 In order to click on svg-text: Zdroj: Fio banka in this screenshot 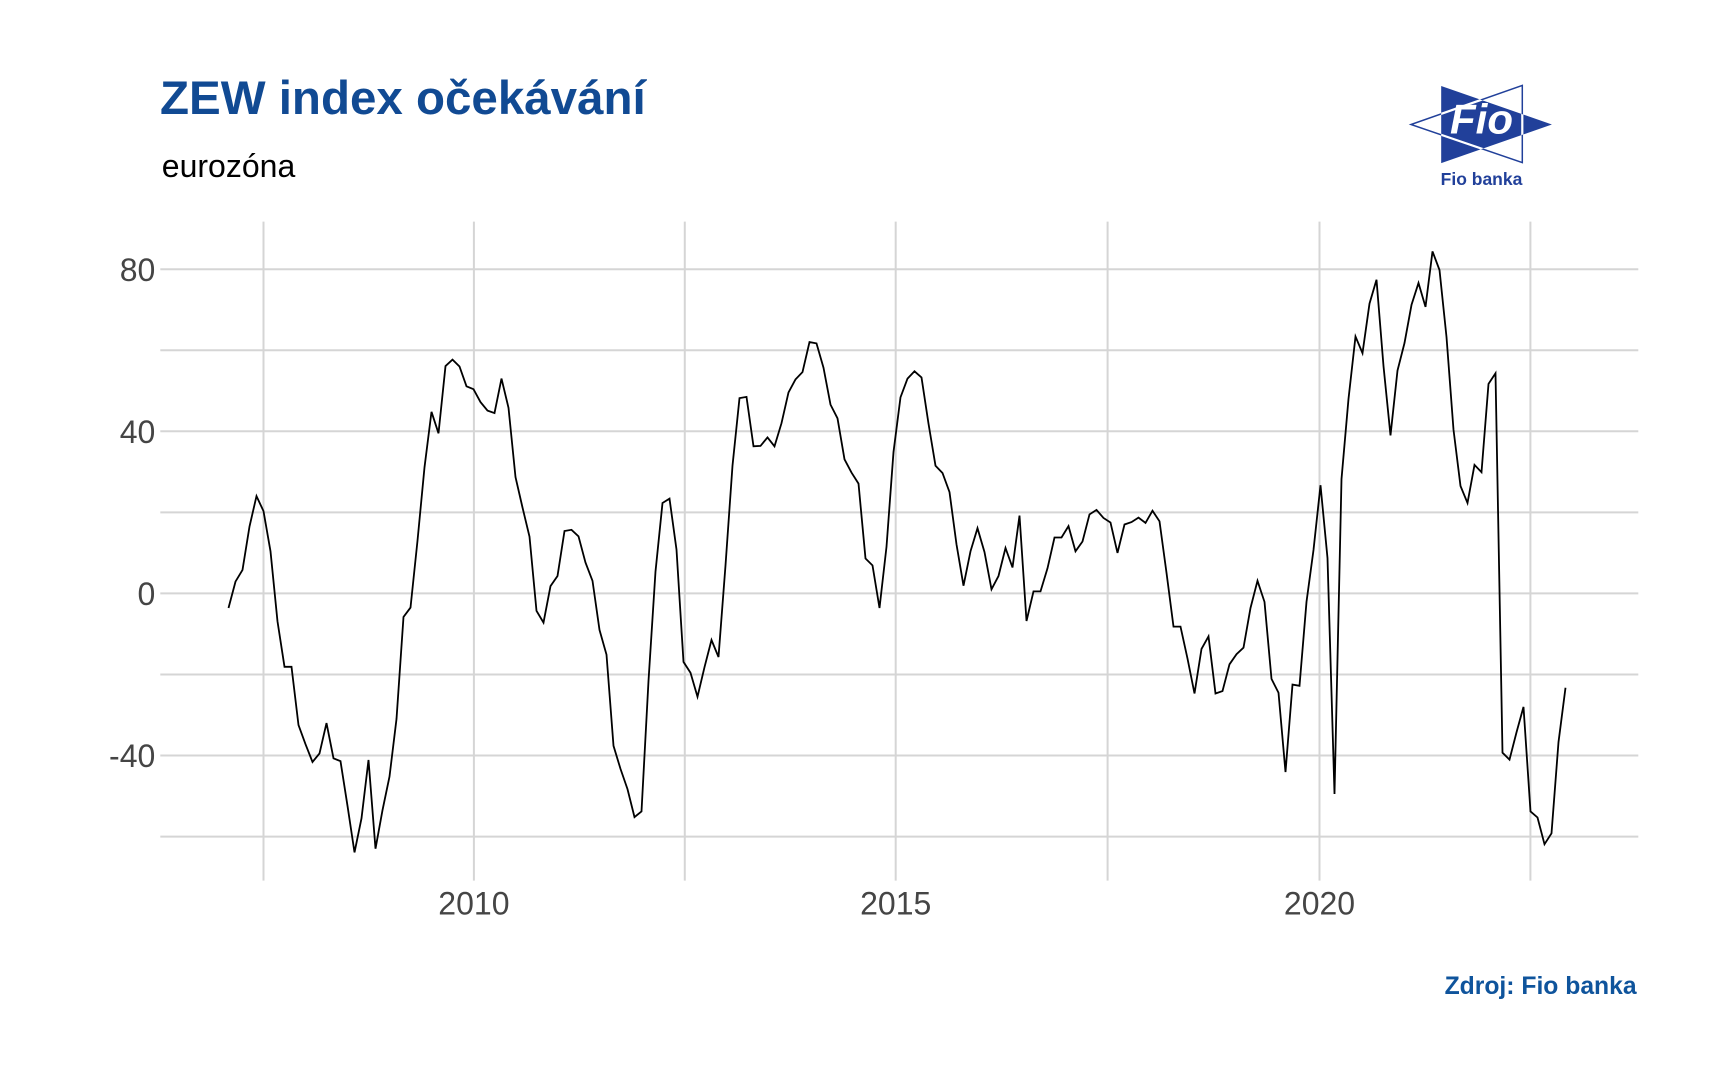, I will do `click(1541, 986)`.